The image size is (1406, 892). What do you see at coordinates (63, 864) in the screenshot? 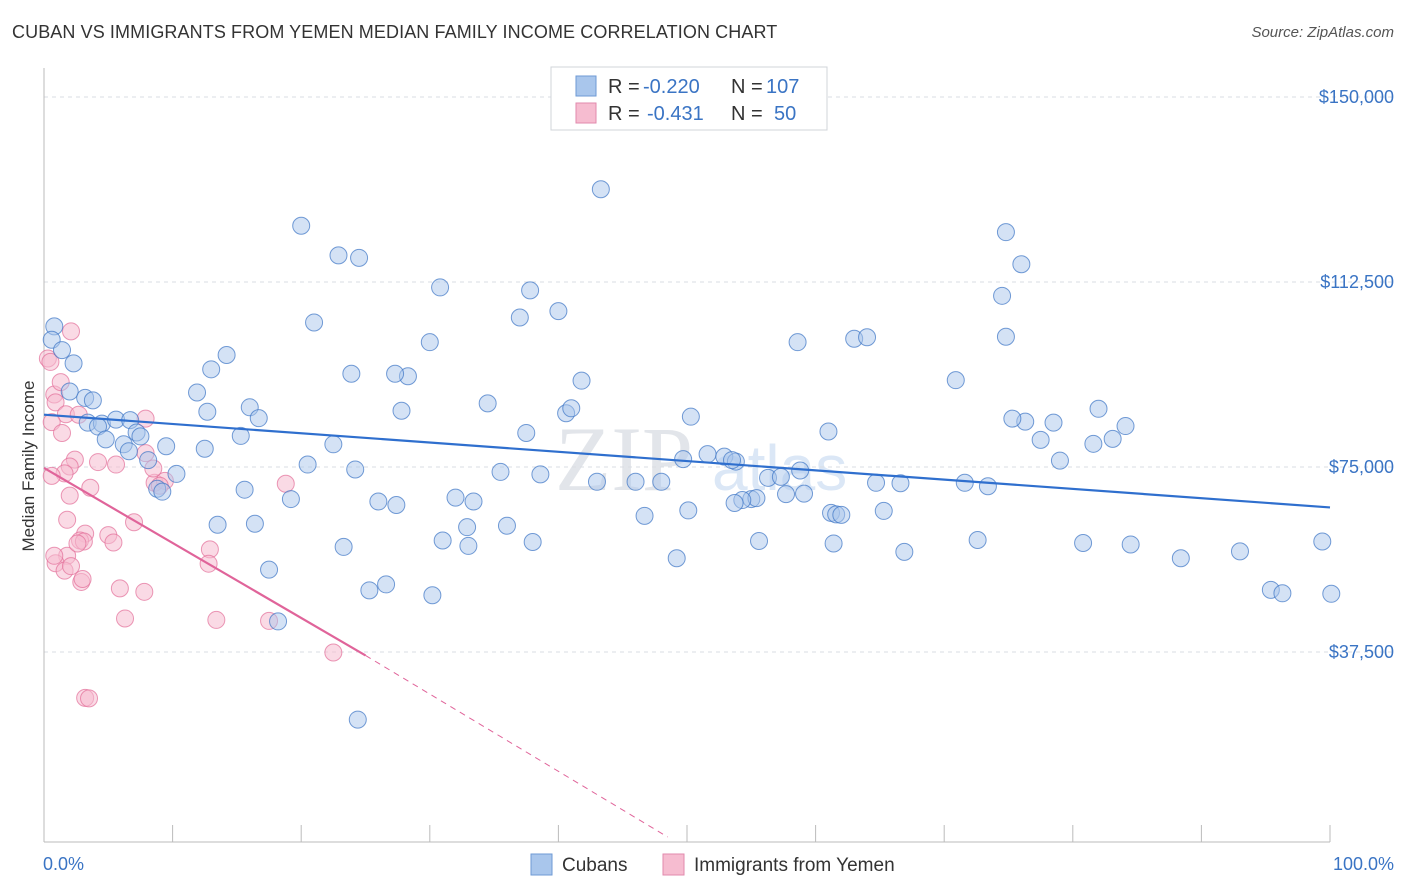
I see `x-tick-label-left: 0.0%` at bounding box center [63, 864].